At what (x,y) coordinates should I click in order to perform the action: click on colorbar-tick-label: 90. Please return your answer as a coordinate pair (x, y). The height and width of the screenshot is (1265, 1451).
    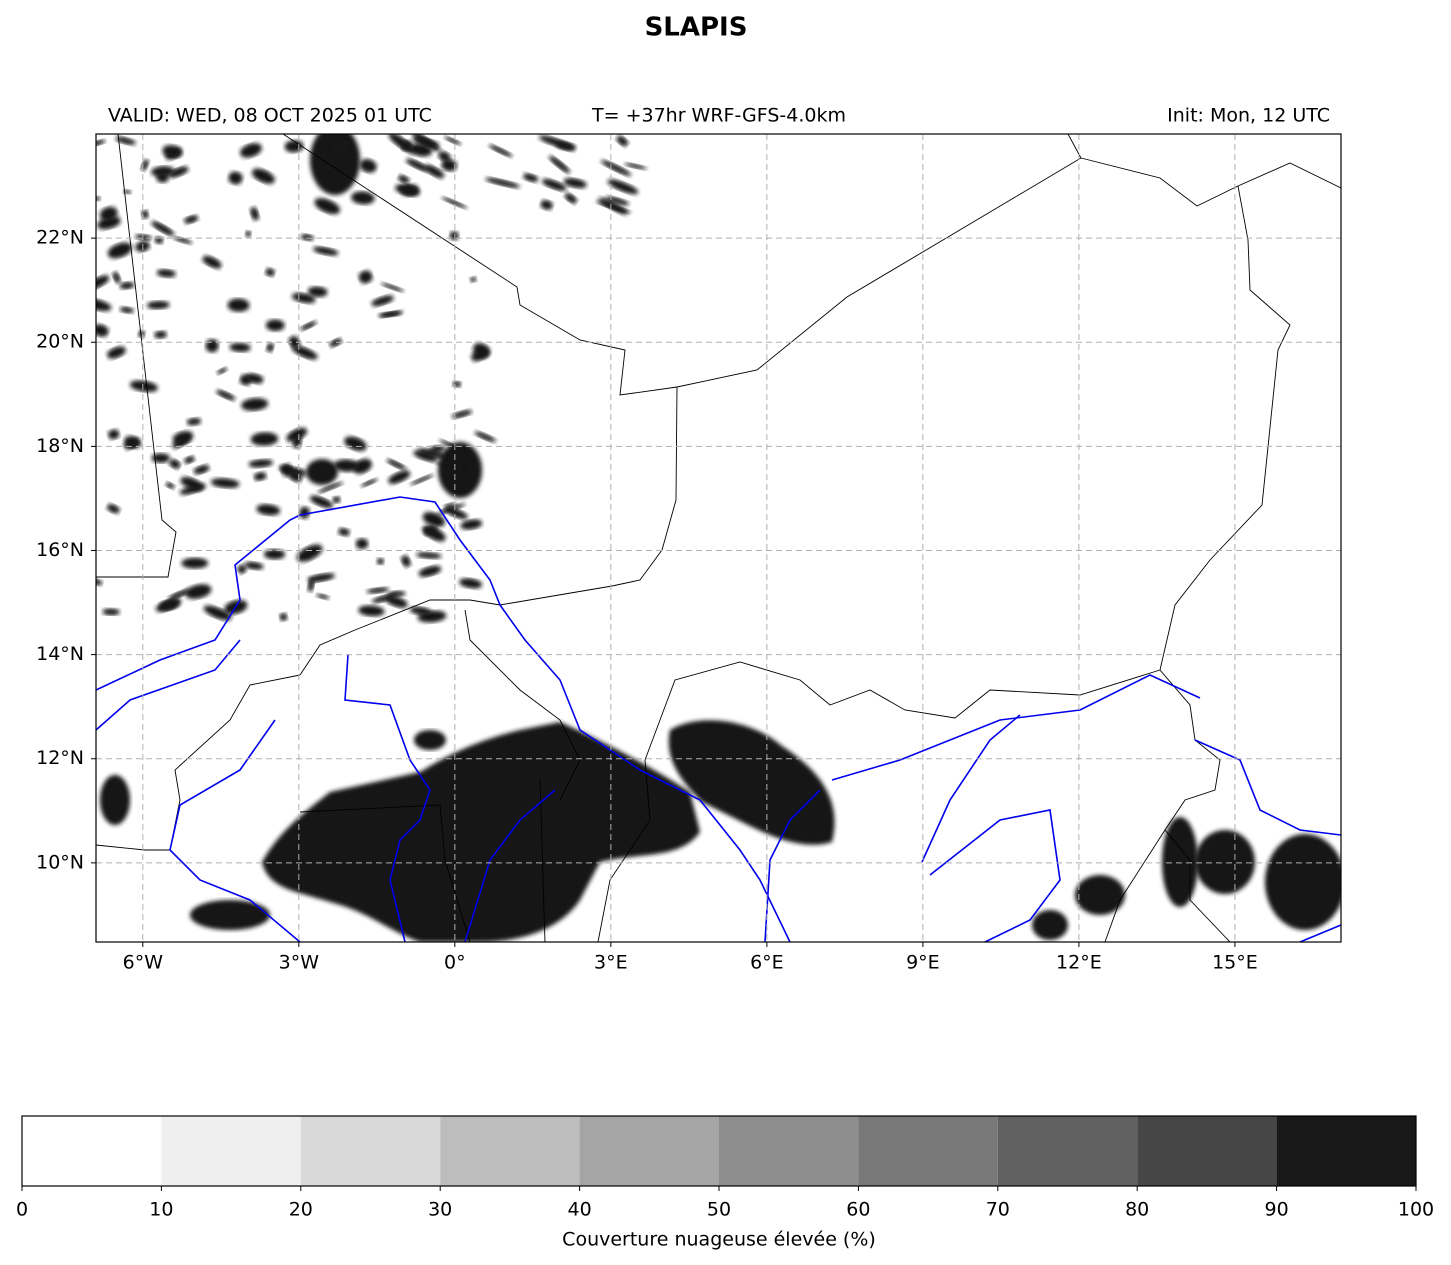
    Looking at the image, I should click on (1277, 1210).